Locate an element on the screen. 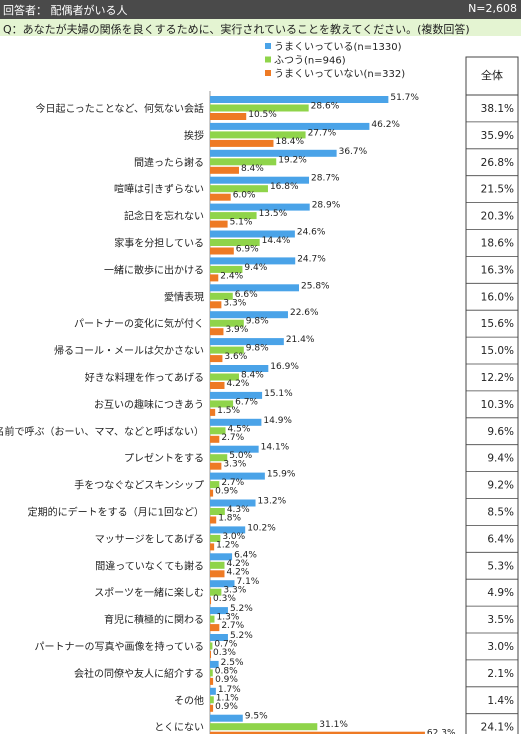 The height and width of the screenshot is (734, 521). total-column-header: 全体 is located at coordinates (492, 75).